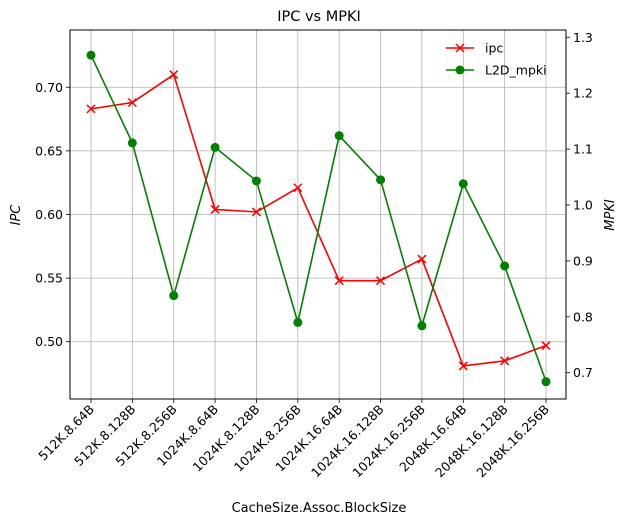  I want to click on y-tick-label: 0.50, so click(49, 341).